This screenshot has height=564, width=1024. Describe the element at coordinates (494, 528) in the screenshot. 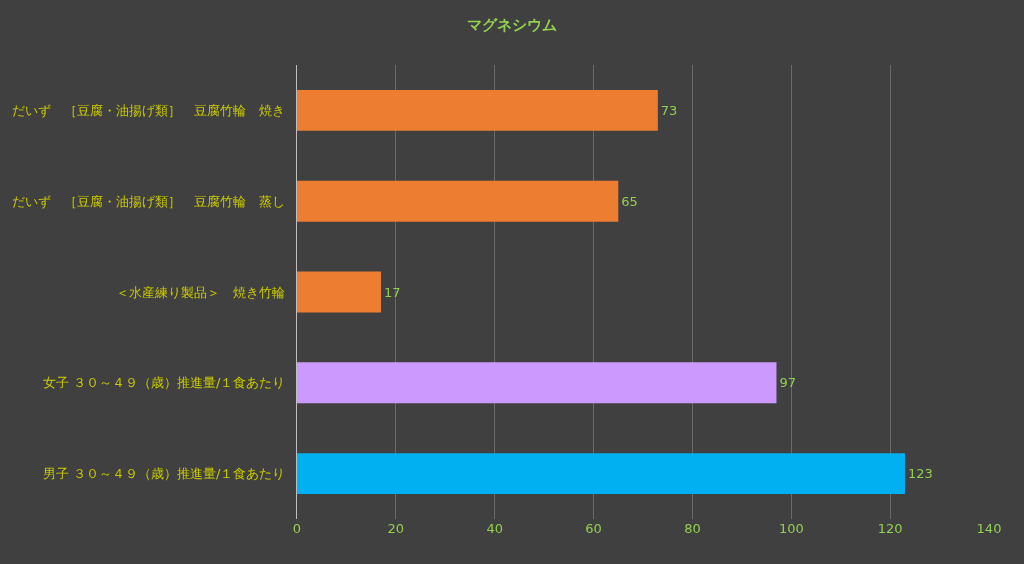

I see `x-tick-label: 40` at that location.